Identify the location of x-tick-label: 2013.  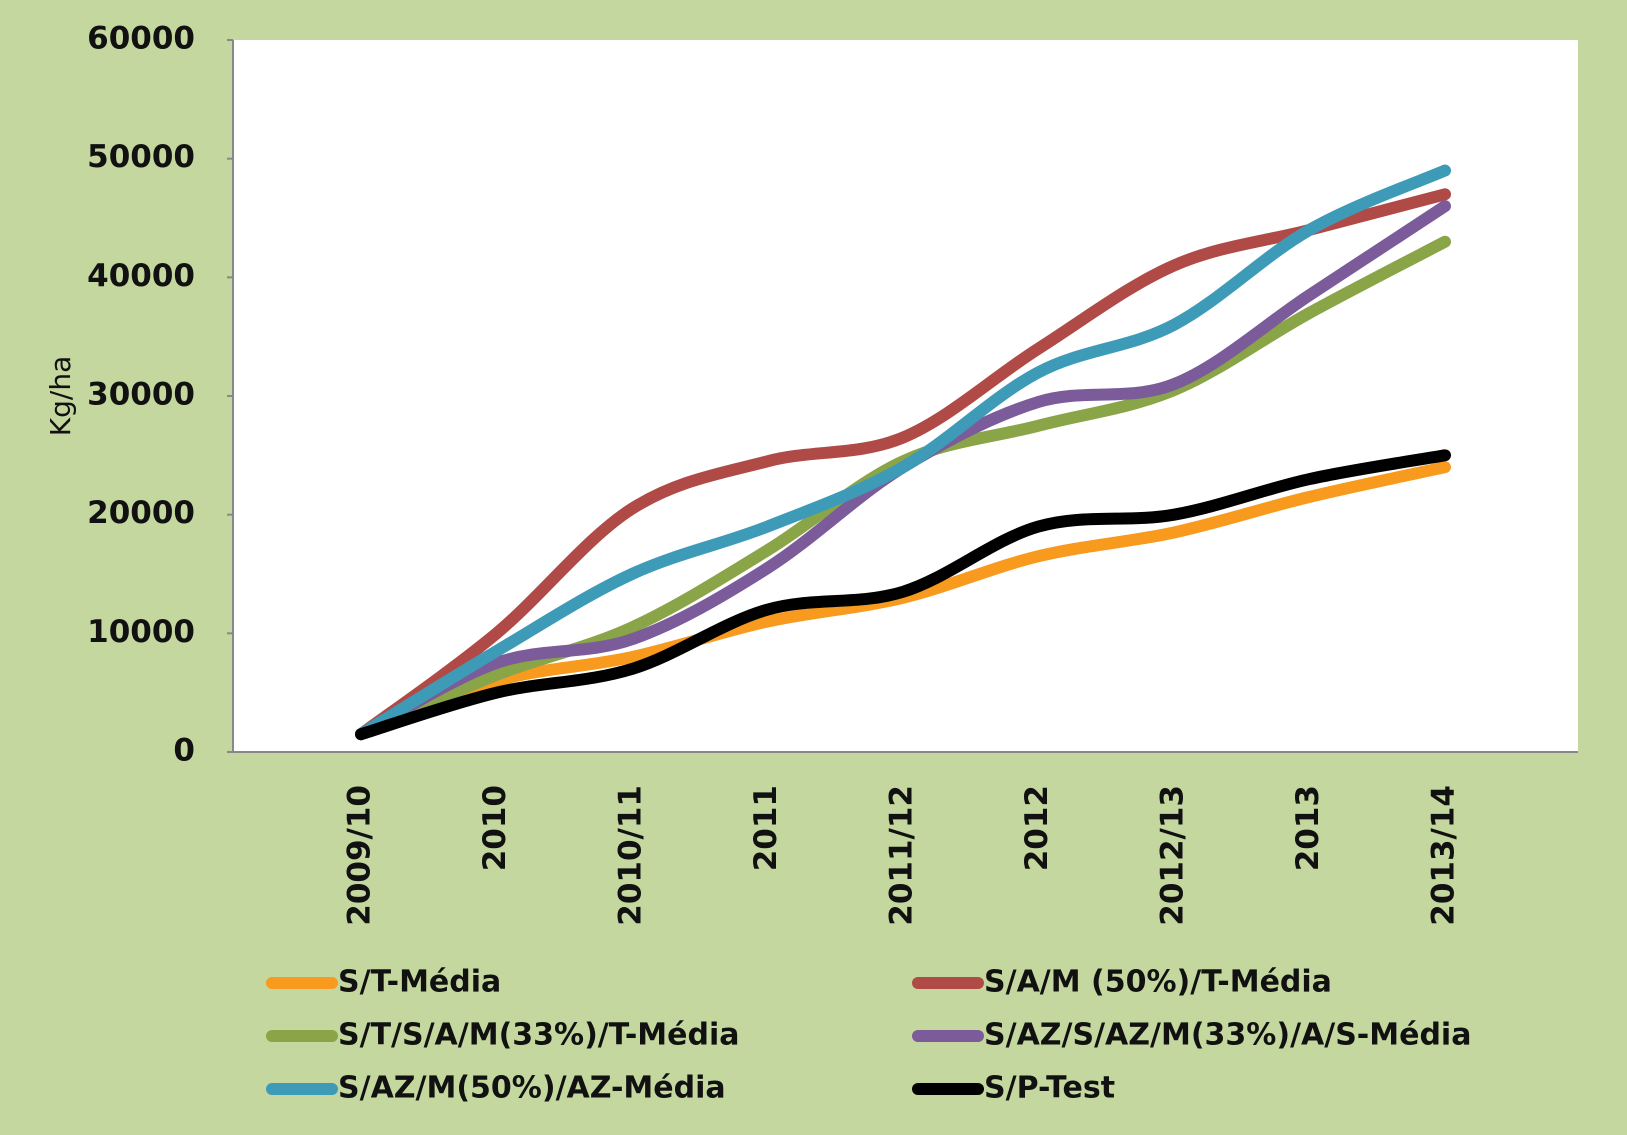
(1308, 828).